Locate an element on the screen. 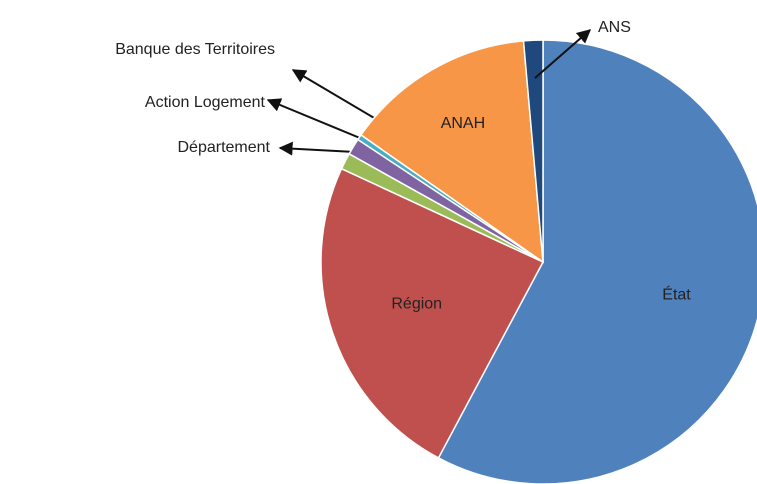  slice-label: Région is located at coordinates (416, 304).